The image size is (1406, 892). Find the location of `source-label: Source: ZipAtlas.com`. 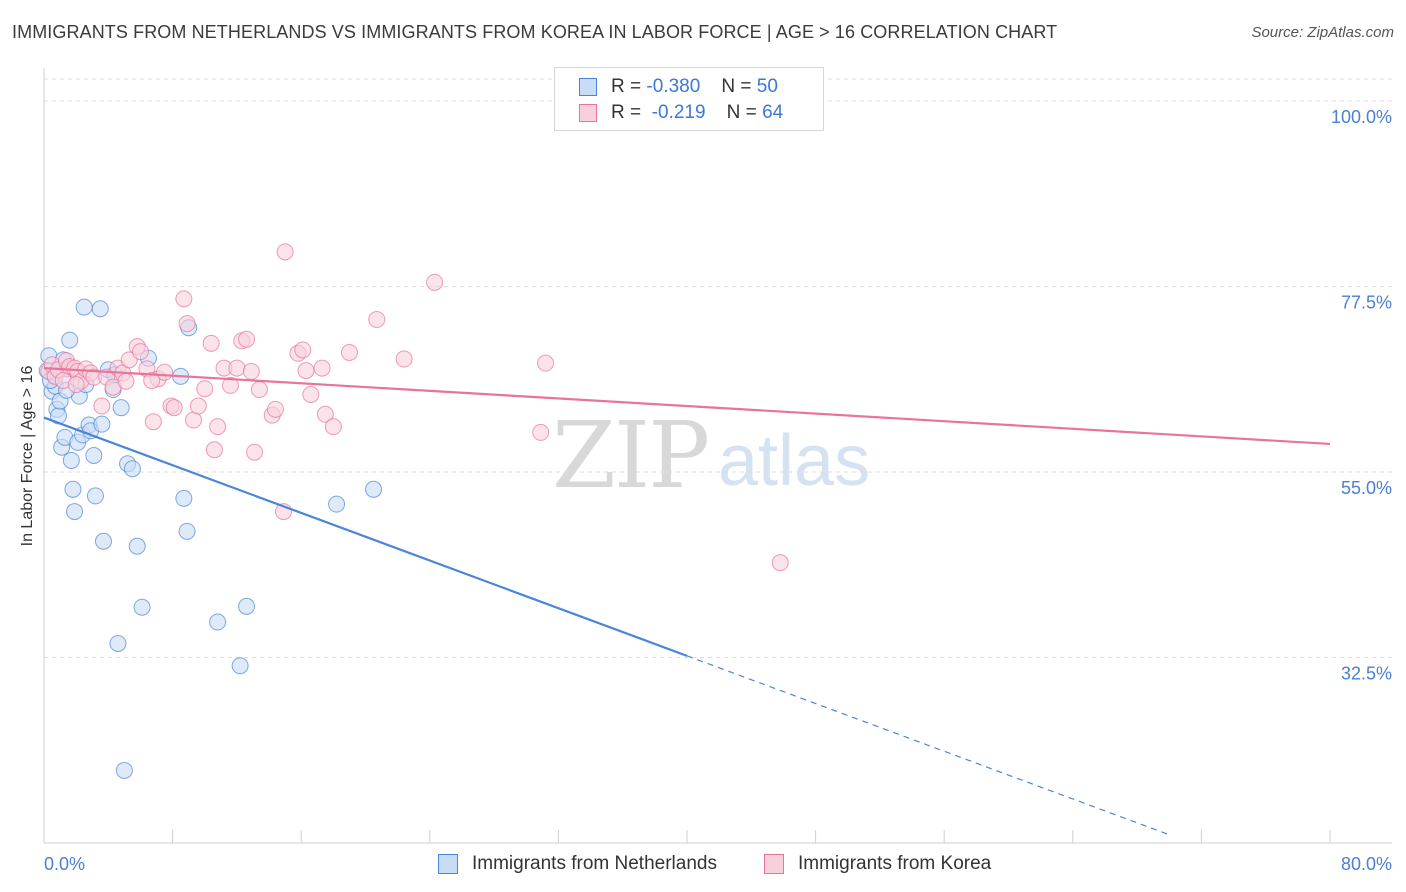

source-label: Source: ZipAtlas.com is located at coordinates (1322, 32).